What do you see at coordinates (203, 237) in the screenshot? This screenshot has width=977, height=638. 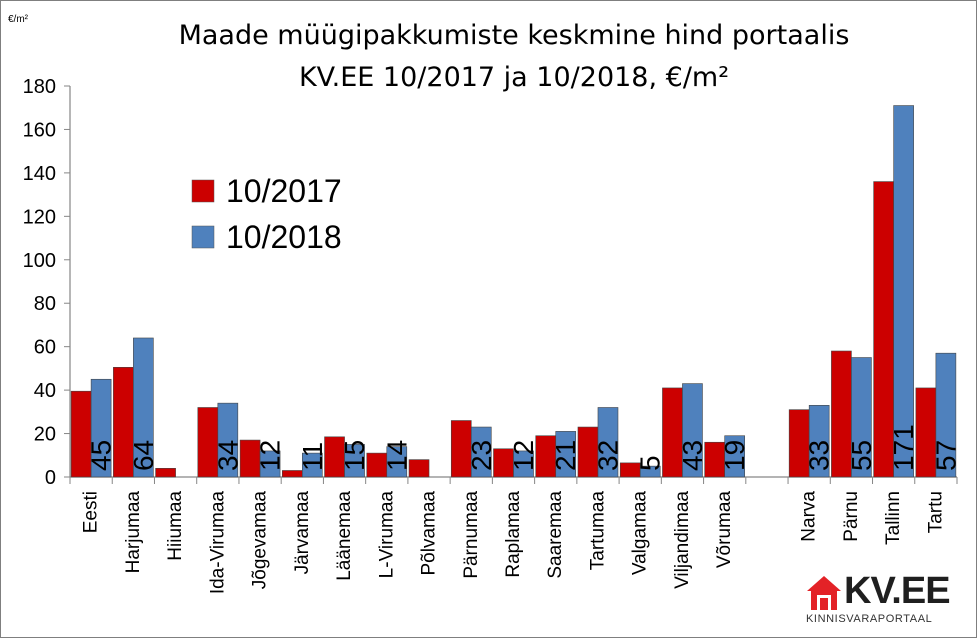 I see `legend-swatch-2018` at bounding box center [203, 237].